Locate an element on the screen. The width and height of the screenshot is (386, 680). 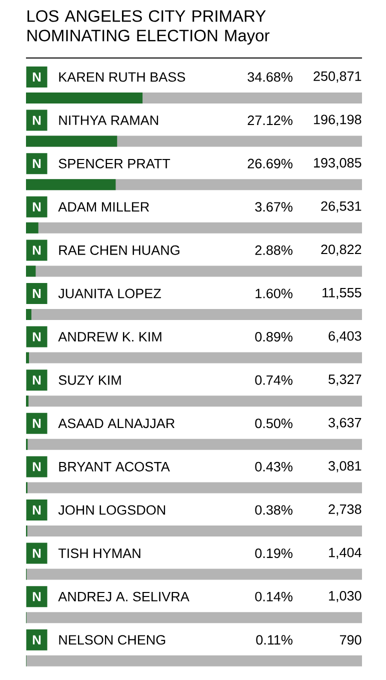
y-tick-label: BRYANT ACOSTA is located at coordinates (114, 467).